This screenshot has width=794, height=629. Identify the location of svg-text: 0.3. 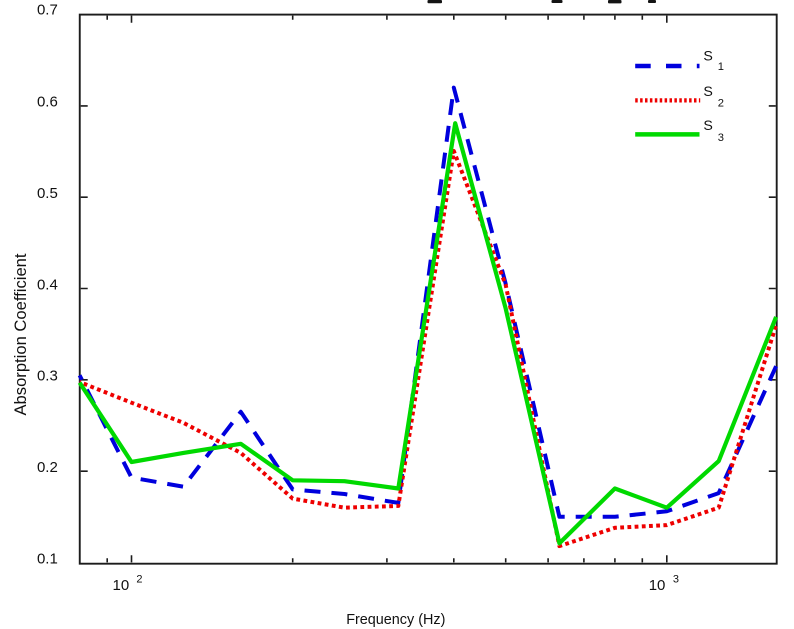
(47, 376).